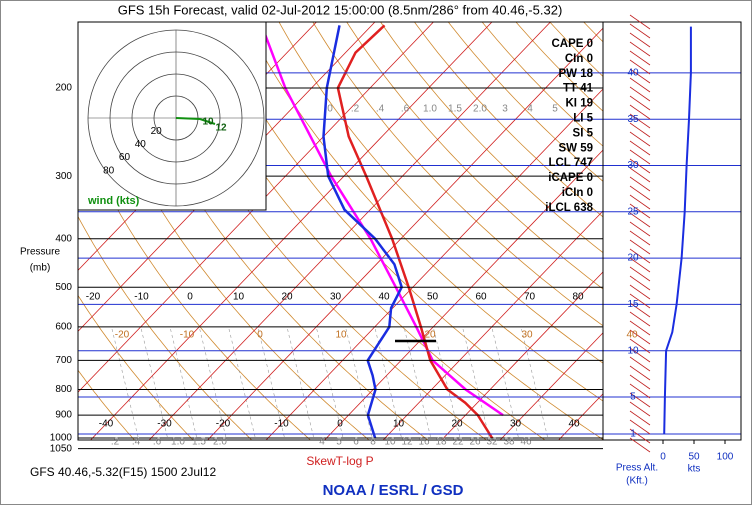  Describe the element at coordinates (575, 74) in the screenshot. I see `index-label: PW 18` at that location.